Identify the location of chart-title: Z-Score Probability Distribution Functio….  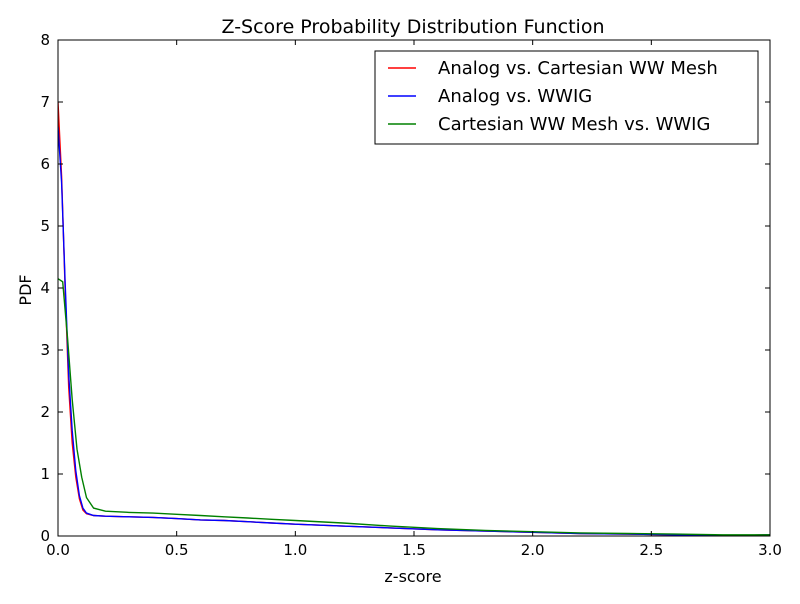
(413, 27).